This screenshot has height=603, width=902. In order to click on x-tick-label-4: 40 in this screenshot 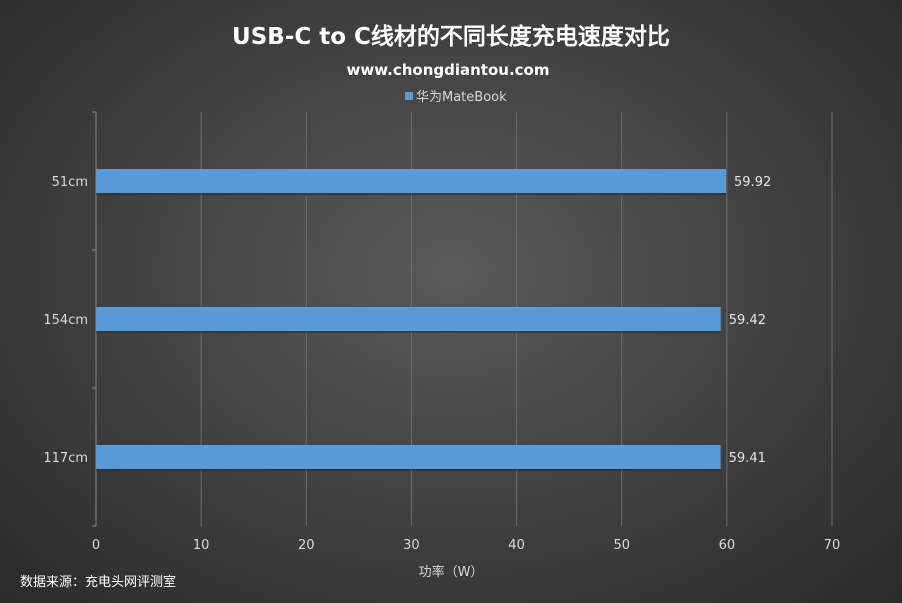, I will do `click(516, 545)`.